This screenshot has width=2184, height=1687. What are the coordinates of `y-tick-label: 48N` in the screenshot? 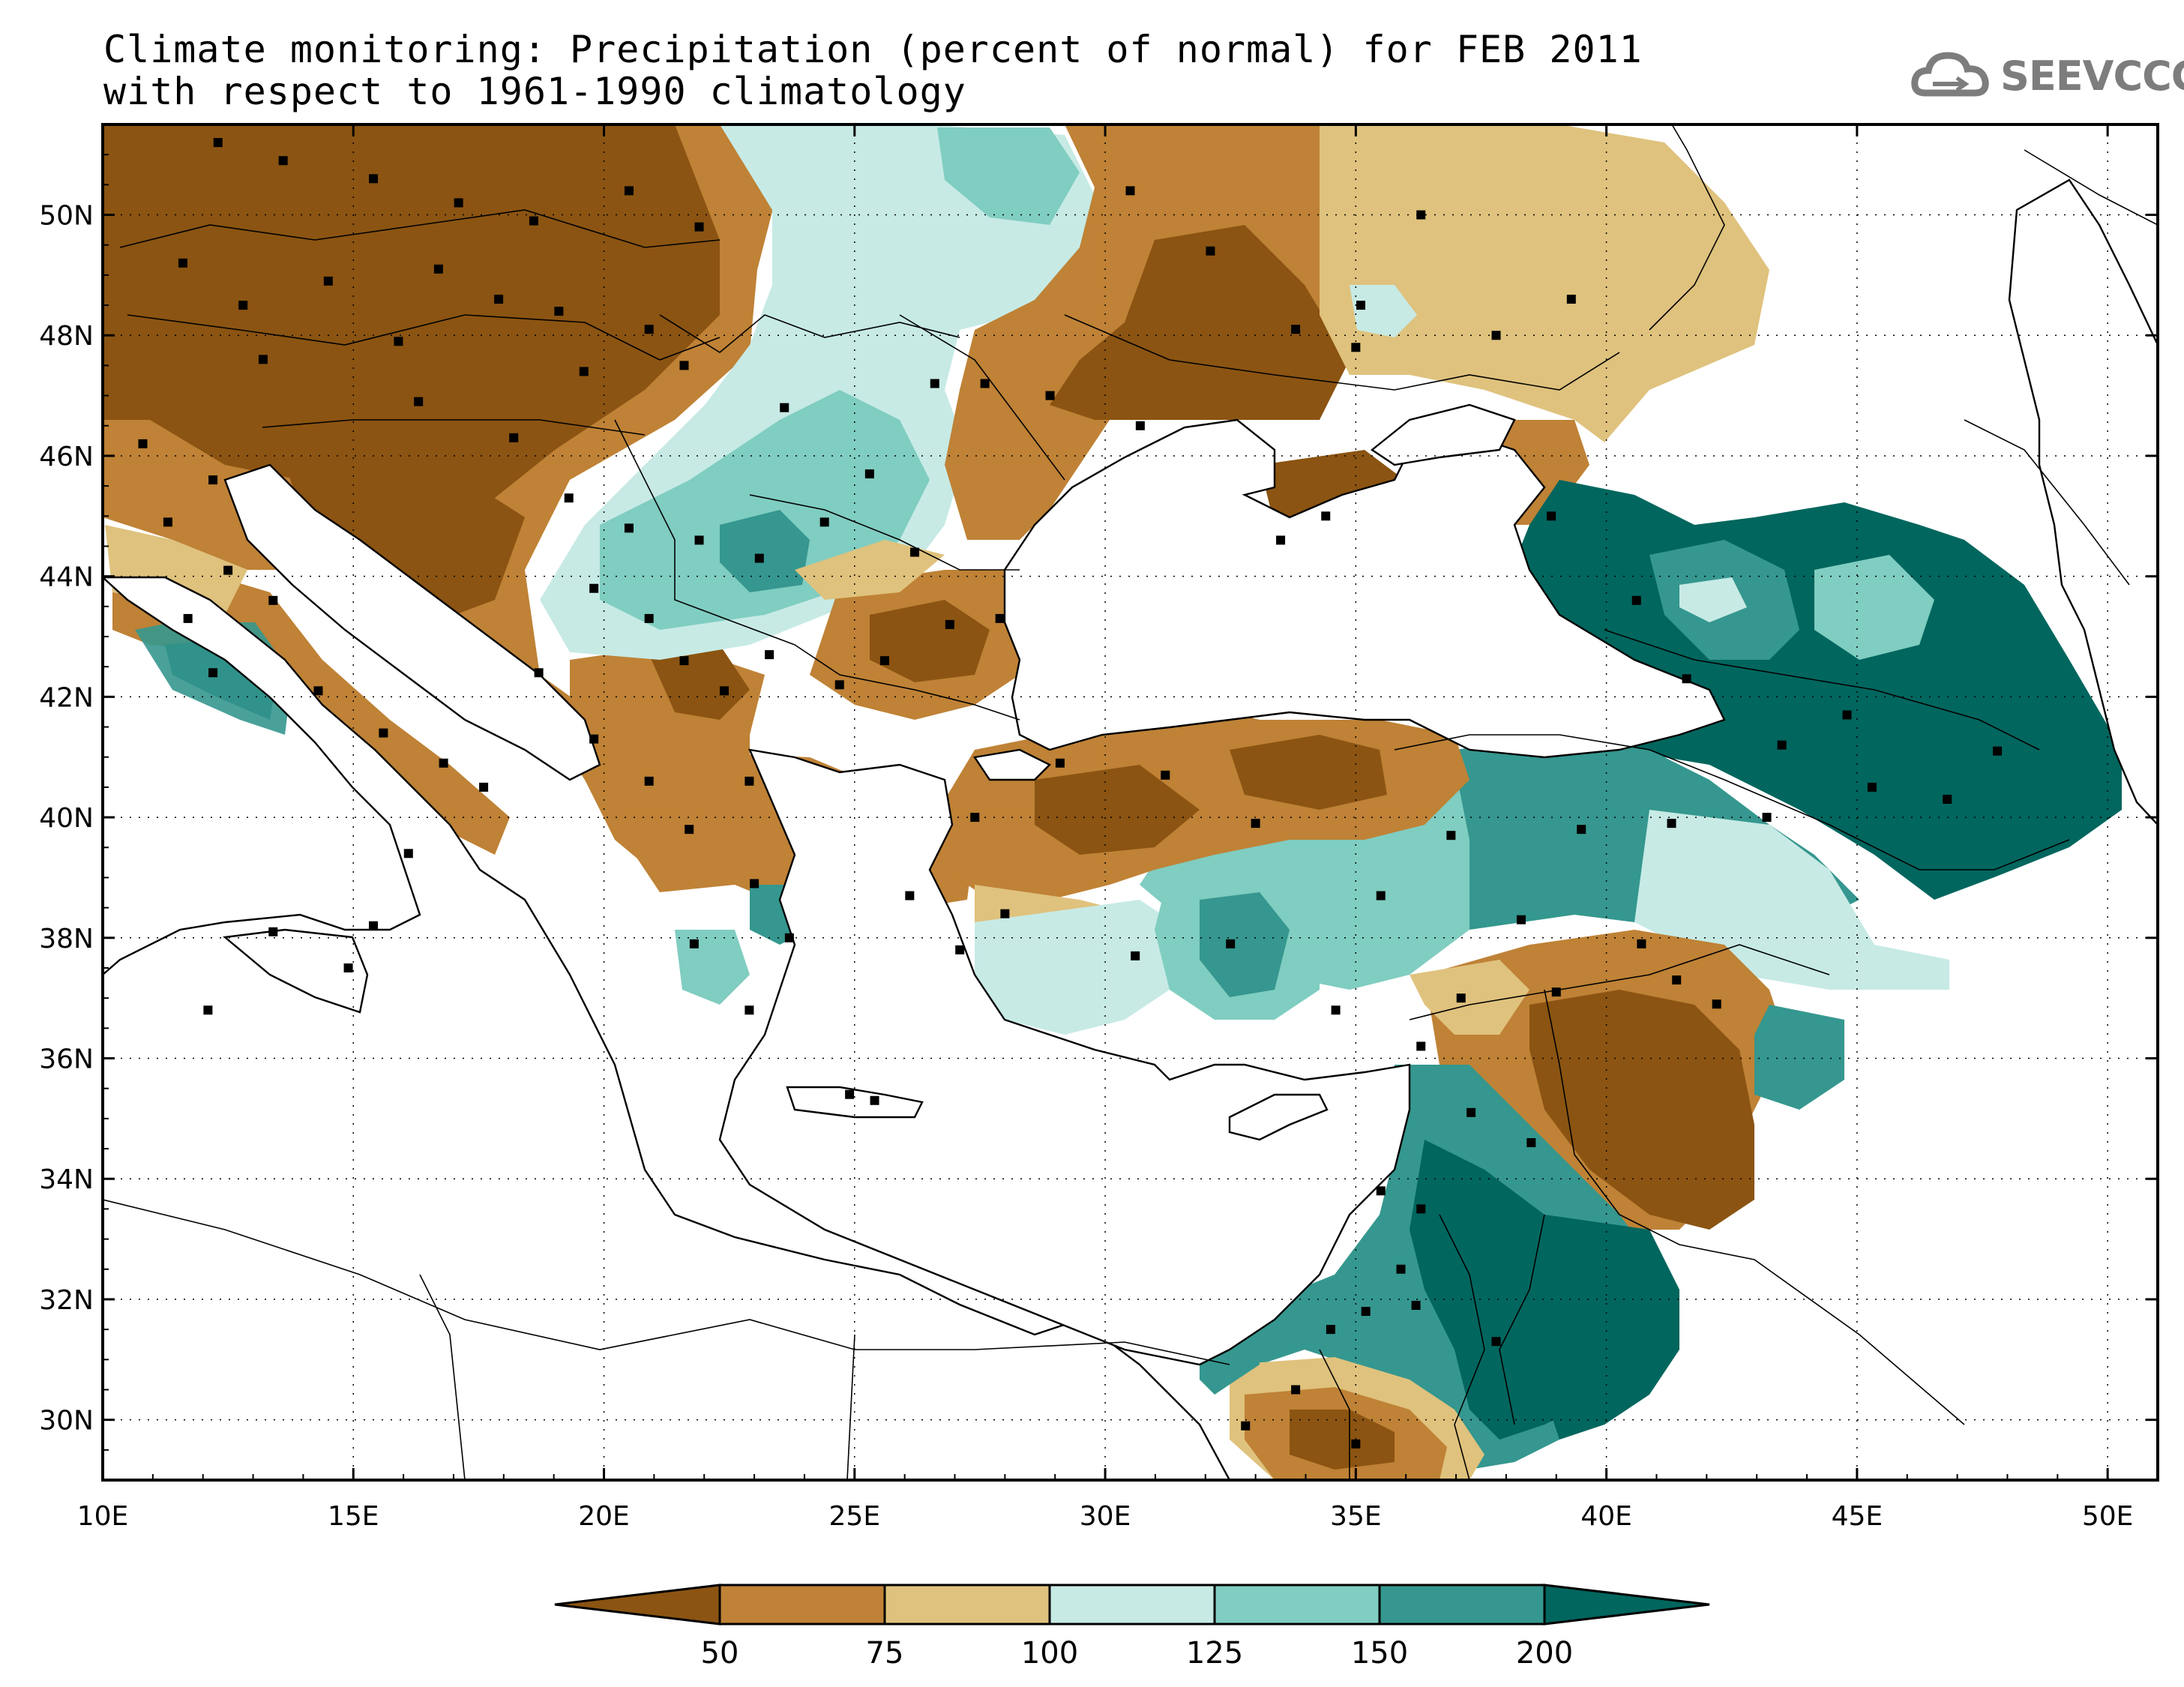 It's located at (66, 336).